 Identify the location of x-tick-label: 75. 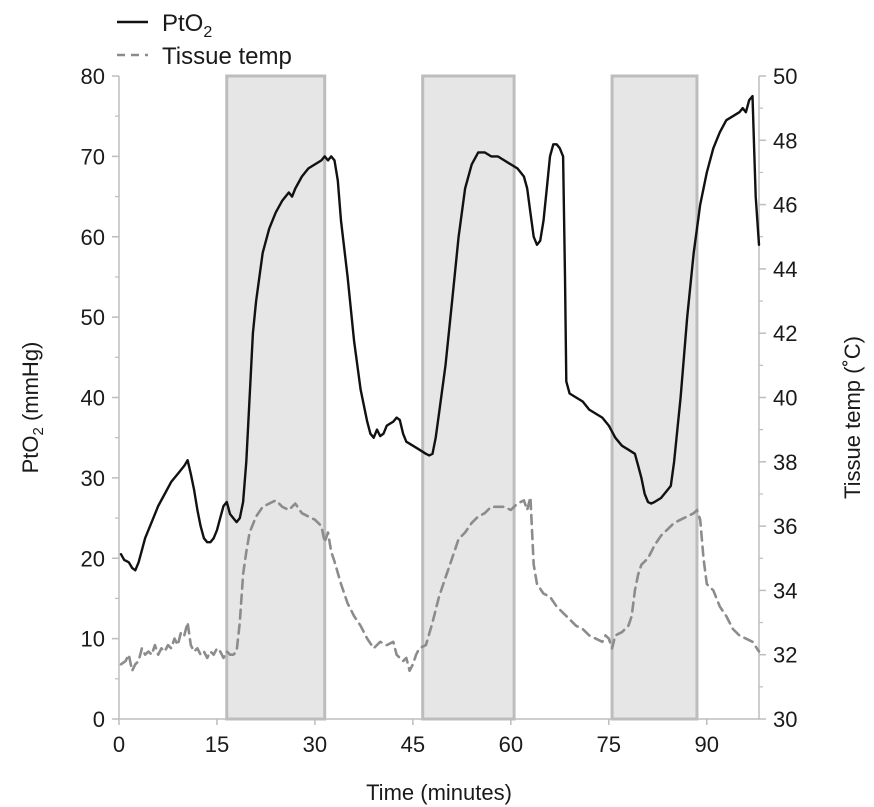
(609, 744).